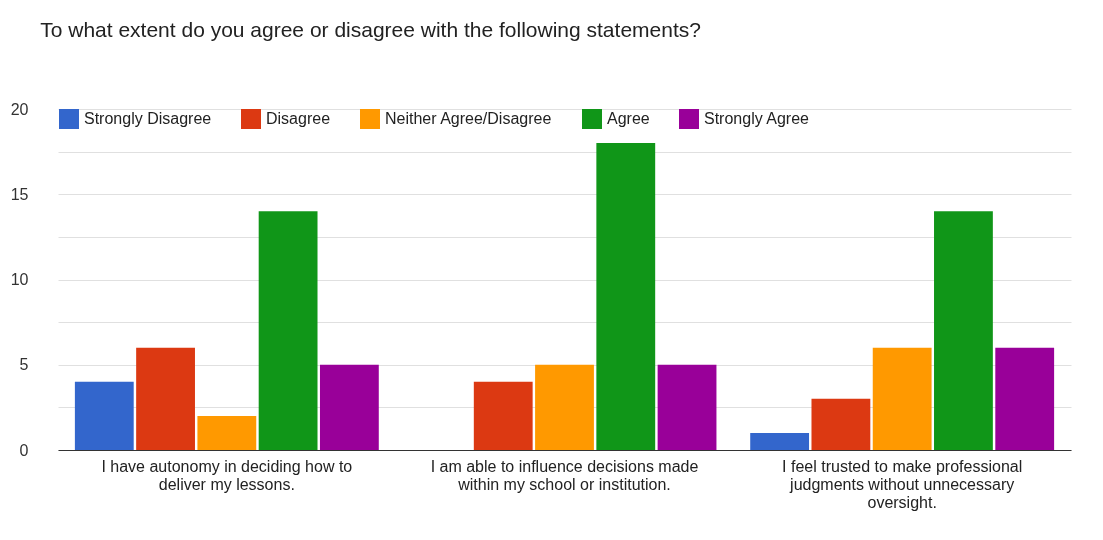 Image resolution: width=1103 pixels, height=540 pixels. Describe the element at coordinates (24, 365) in the screenshot. I see `y-tick-label: 5` at that location.